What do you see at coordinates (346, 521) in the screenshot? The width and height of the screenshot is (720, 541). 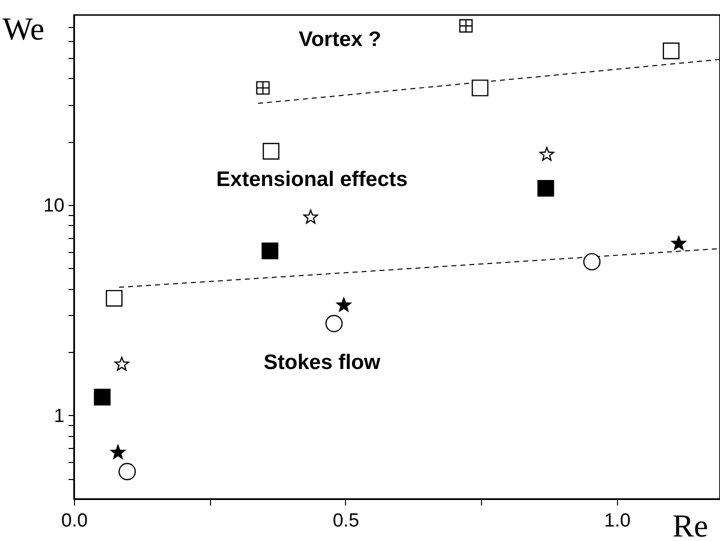 I see `x-tick-label: 0.5` at bounding box center [346, 521].